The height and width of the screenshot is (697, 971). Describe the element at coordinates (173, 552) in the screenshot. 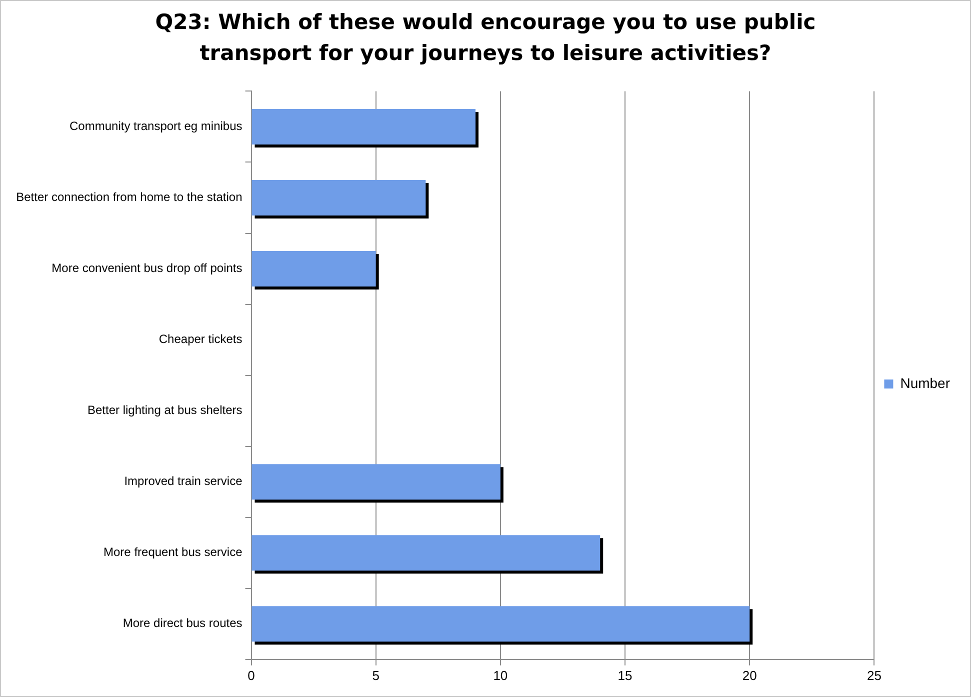

I see `y-tick-label: More frequent bus service` at that location.